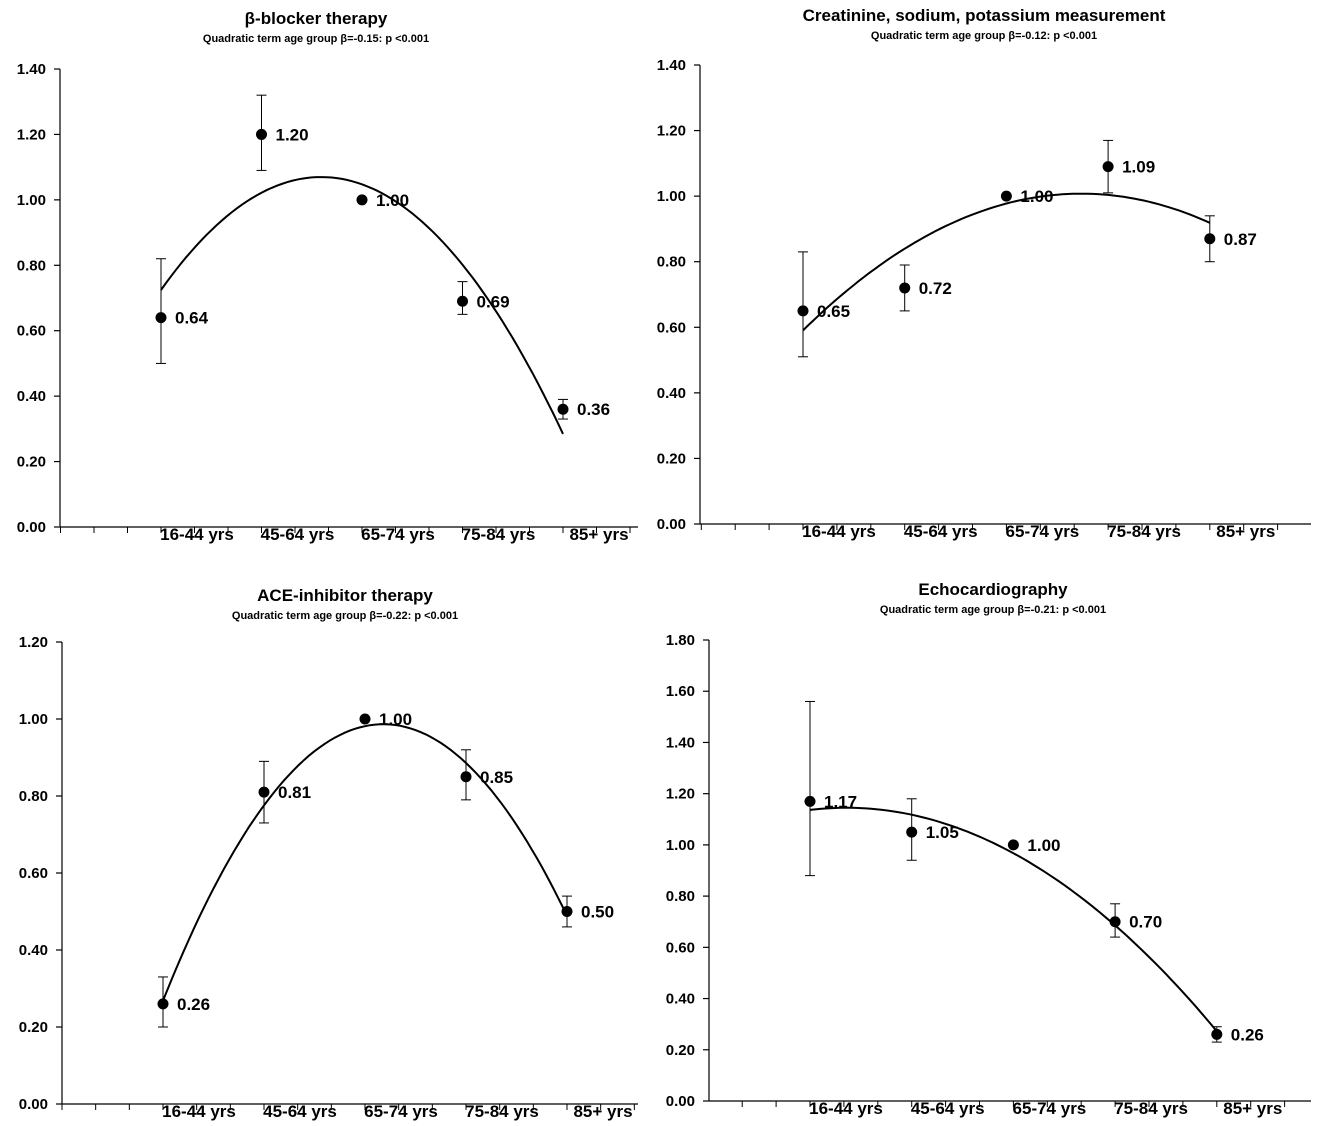 The image size is (1321, 1126). What do you see at coordinates (493, 301) in the screenshot?
I see `data-label: 0.69` at bounding box center [493, 301].